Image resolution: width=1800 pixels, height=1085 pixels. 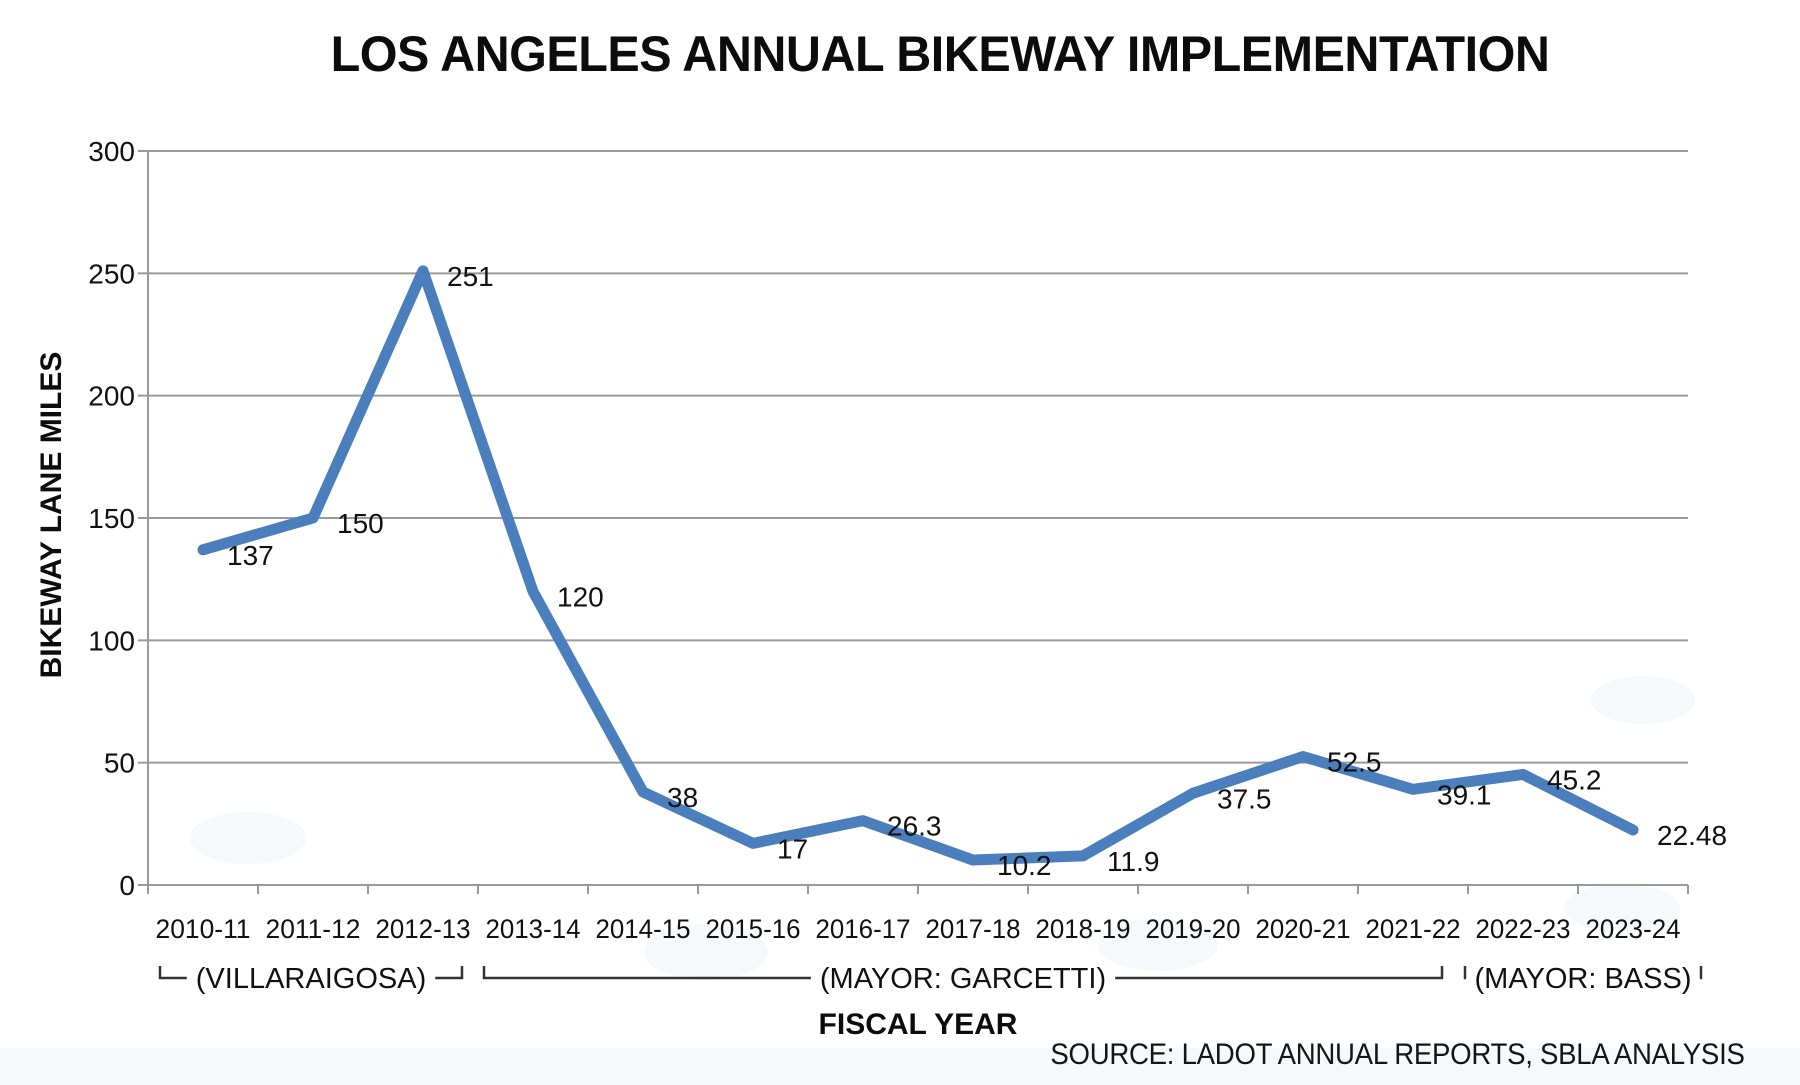 What do you see at coordinates (360, 523) in the screenshot?
I see `data-point-label: 150` at bounding box center [360, 523].